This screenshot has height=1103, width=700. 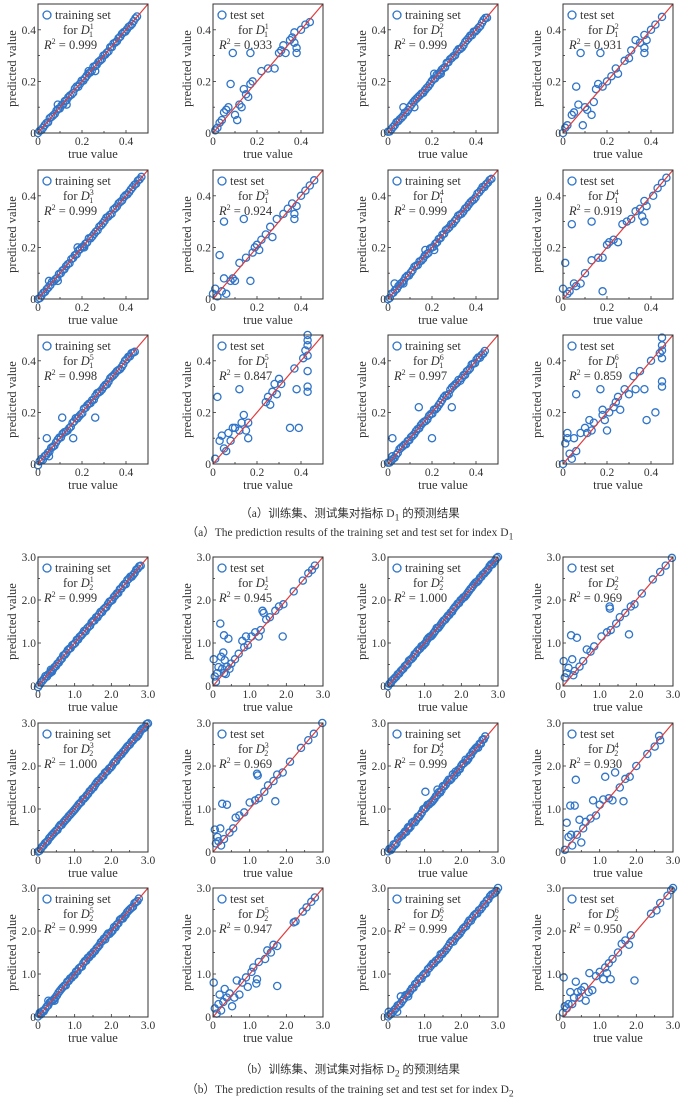 I want to click on caption-b-en-sub: 2, so click(x=511, y=1094).